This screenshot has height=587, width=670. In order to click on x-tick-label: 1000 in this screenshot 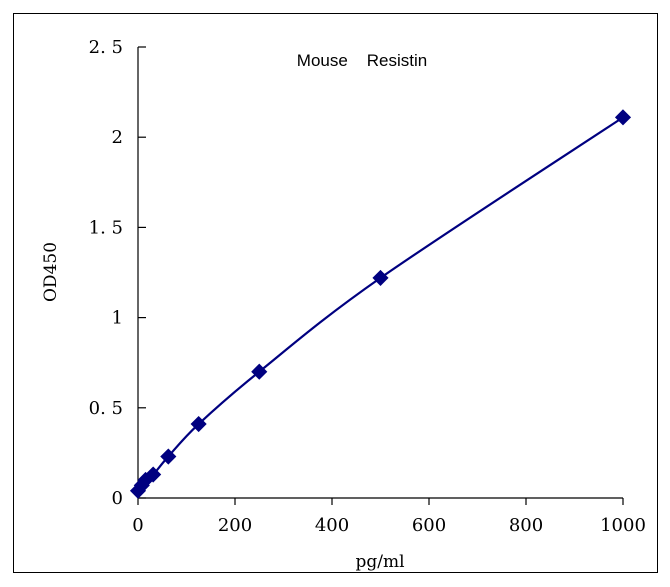, I will do `click(623, 525)`.